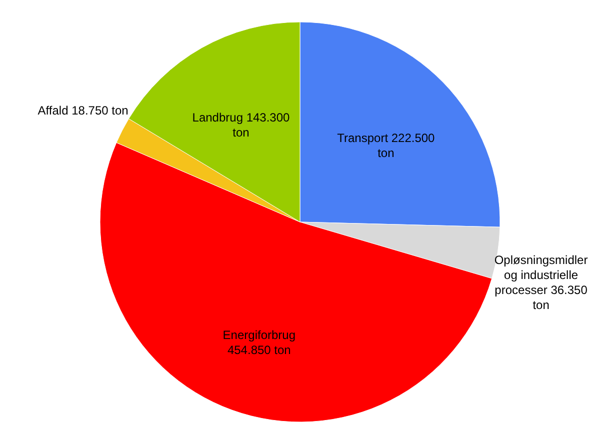 The height and width of the screenshot is (427, 611). I want to click on data-label: 454.850 ton, so click(259, 349).